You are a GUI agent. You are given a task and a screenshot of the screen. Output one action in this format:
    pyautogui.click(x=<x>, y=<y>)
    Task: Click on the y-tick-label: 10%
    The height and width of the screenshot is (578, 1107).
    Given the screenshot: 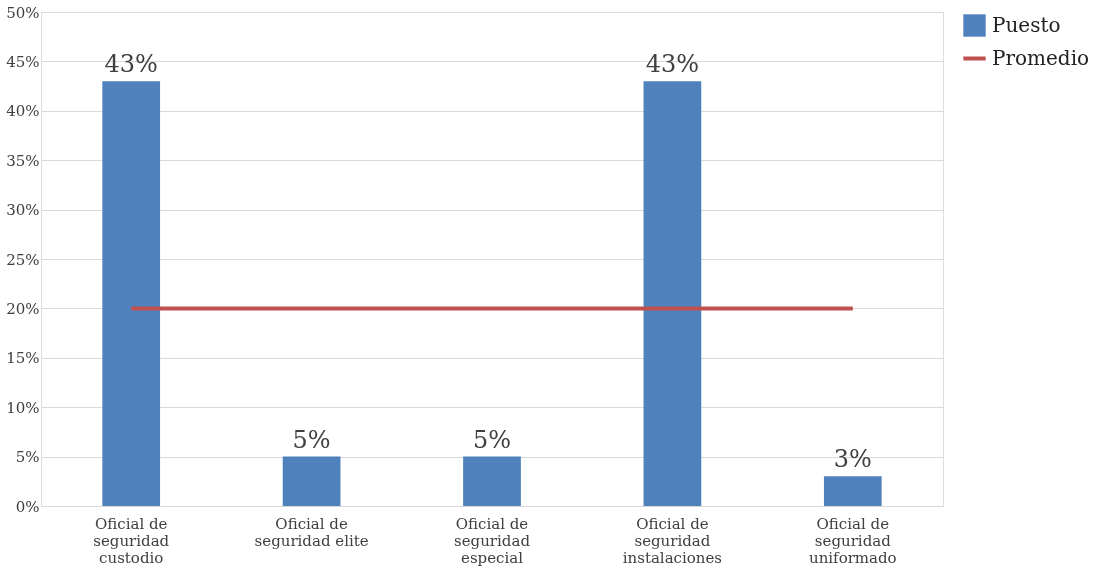 What is the action you would take?
    pyautogui.click(x=23, y=407)
    